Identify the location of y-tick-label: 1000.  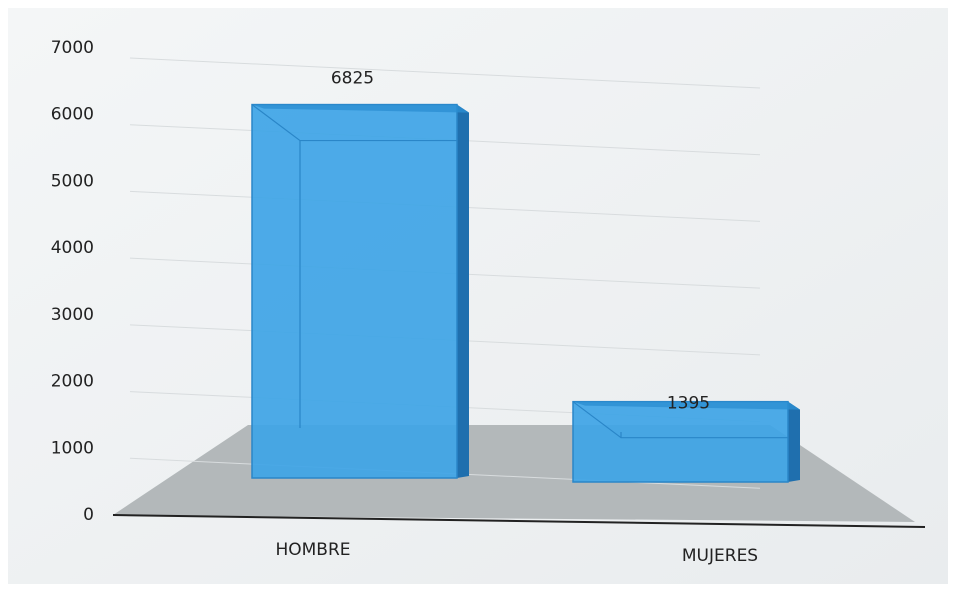
(72, 448).